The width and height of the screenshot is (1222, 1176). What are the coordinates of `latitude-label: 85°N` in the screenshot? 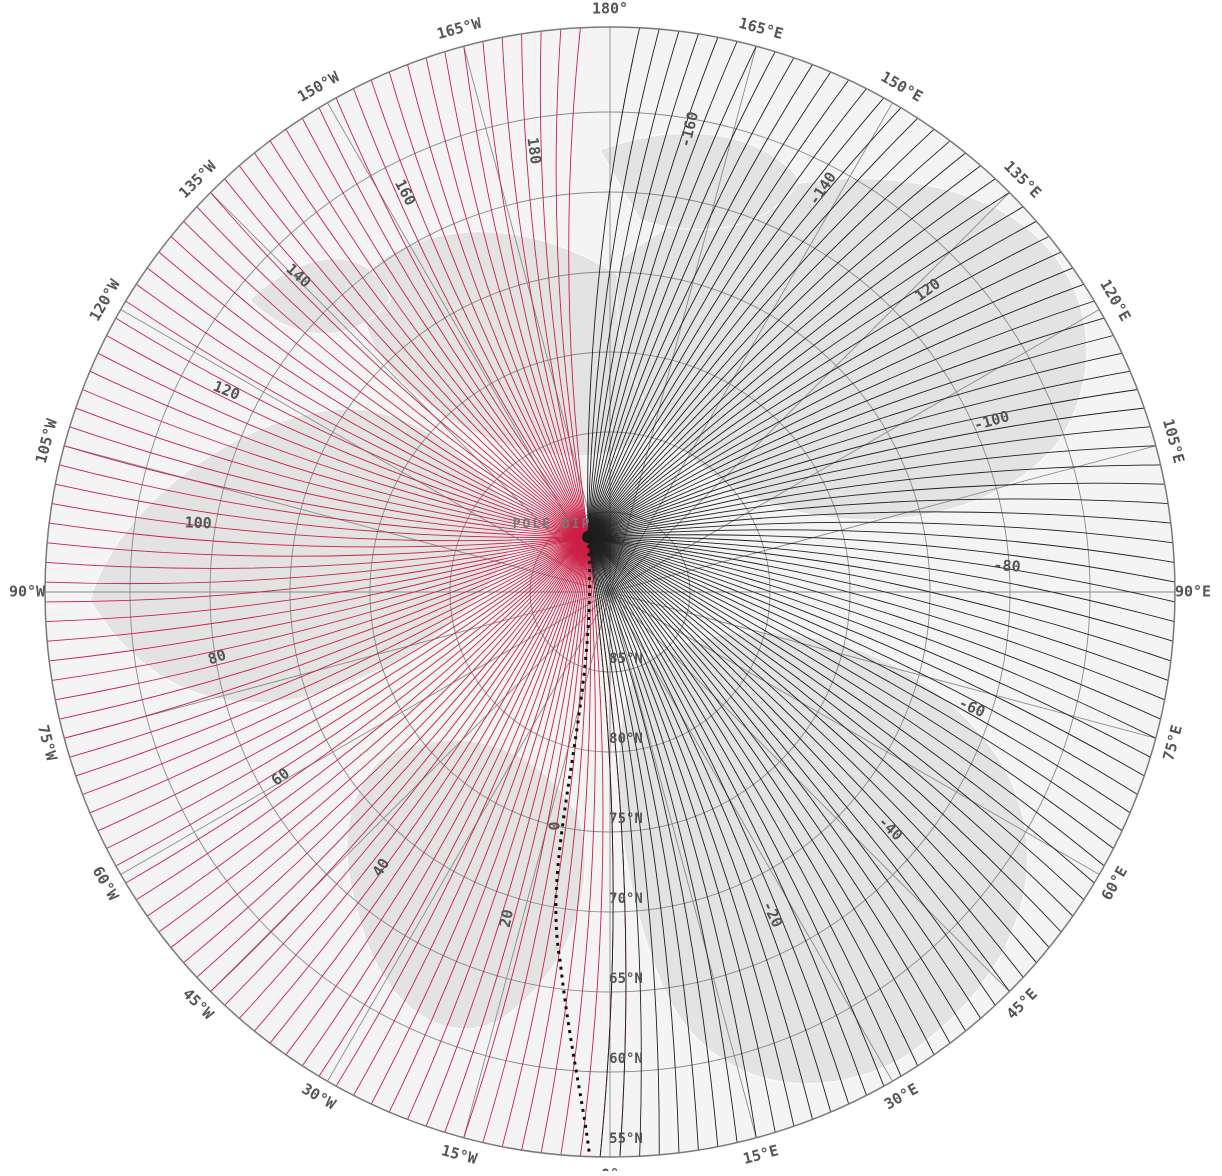 It's located at (626, 659).